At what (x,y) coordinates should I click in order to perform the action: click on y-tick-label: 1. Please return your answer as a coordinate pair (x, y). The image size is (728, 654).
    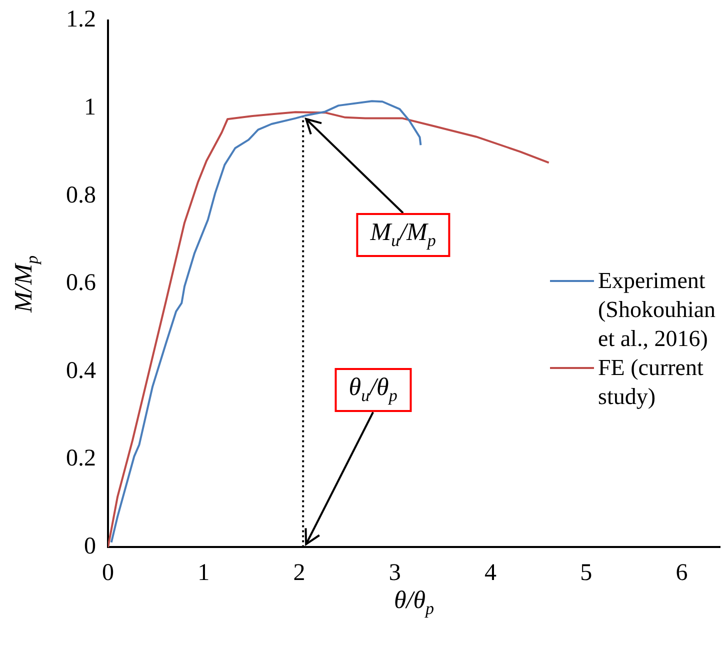
    Looking at the image, I should click on (90, 107).